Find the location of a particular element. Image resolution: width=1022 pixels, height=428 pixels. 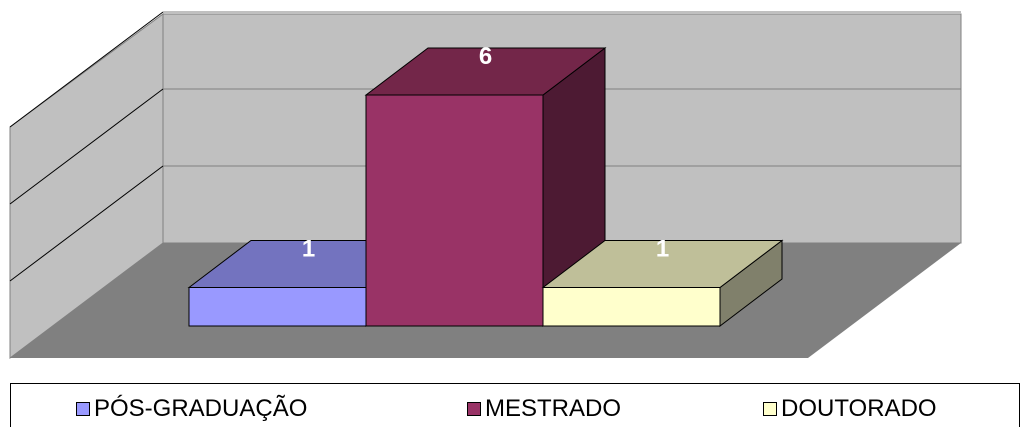

chart-legend: PÓS-GRADUAÇÃO MESTRADO DOUTORADO is located at coordinates (515, 405).